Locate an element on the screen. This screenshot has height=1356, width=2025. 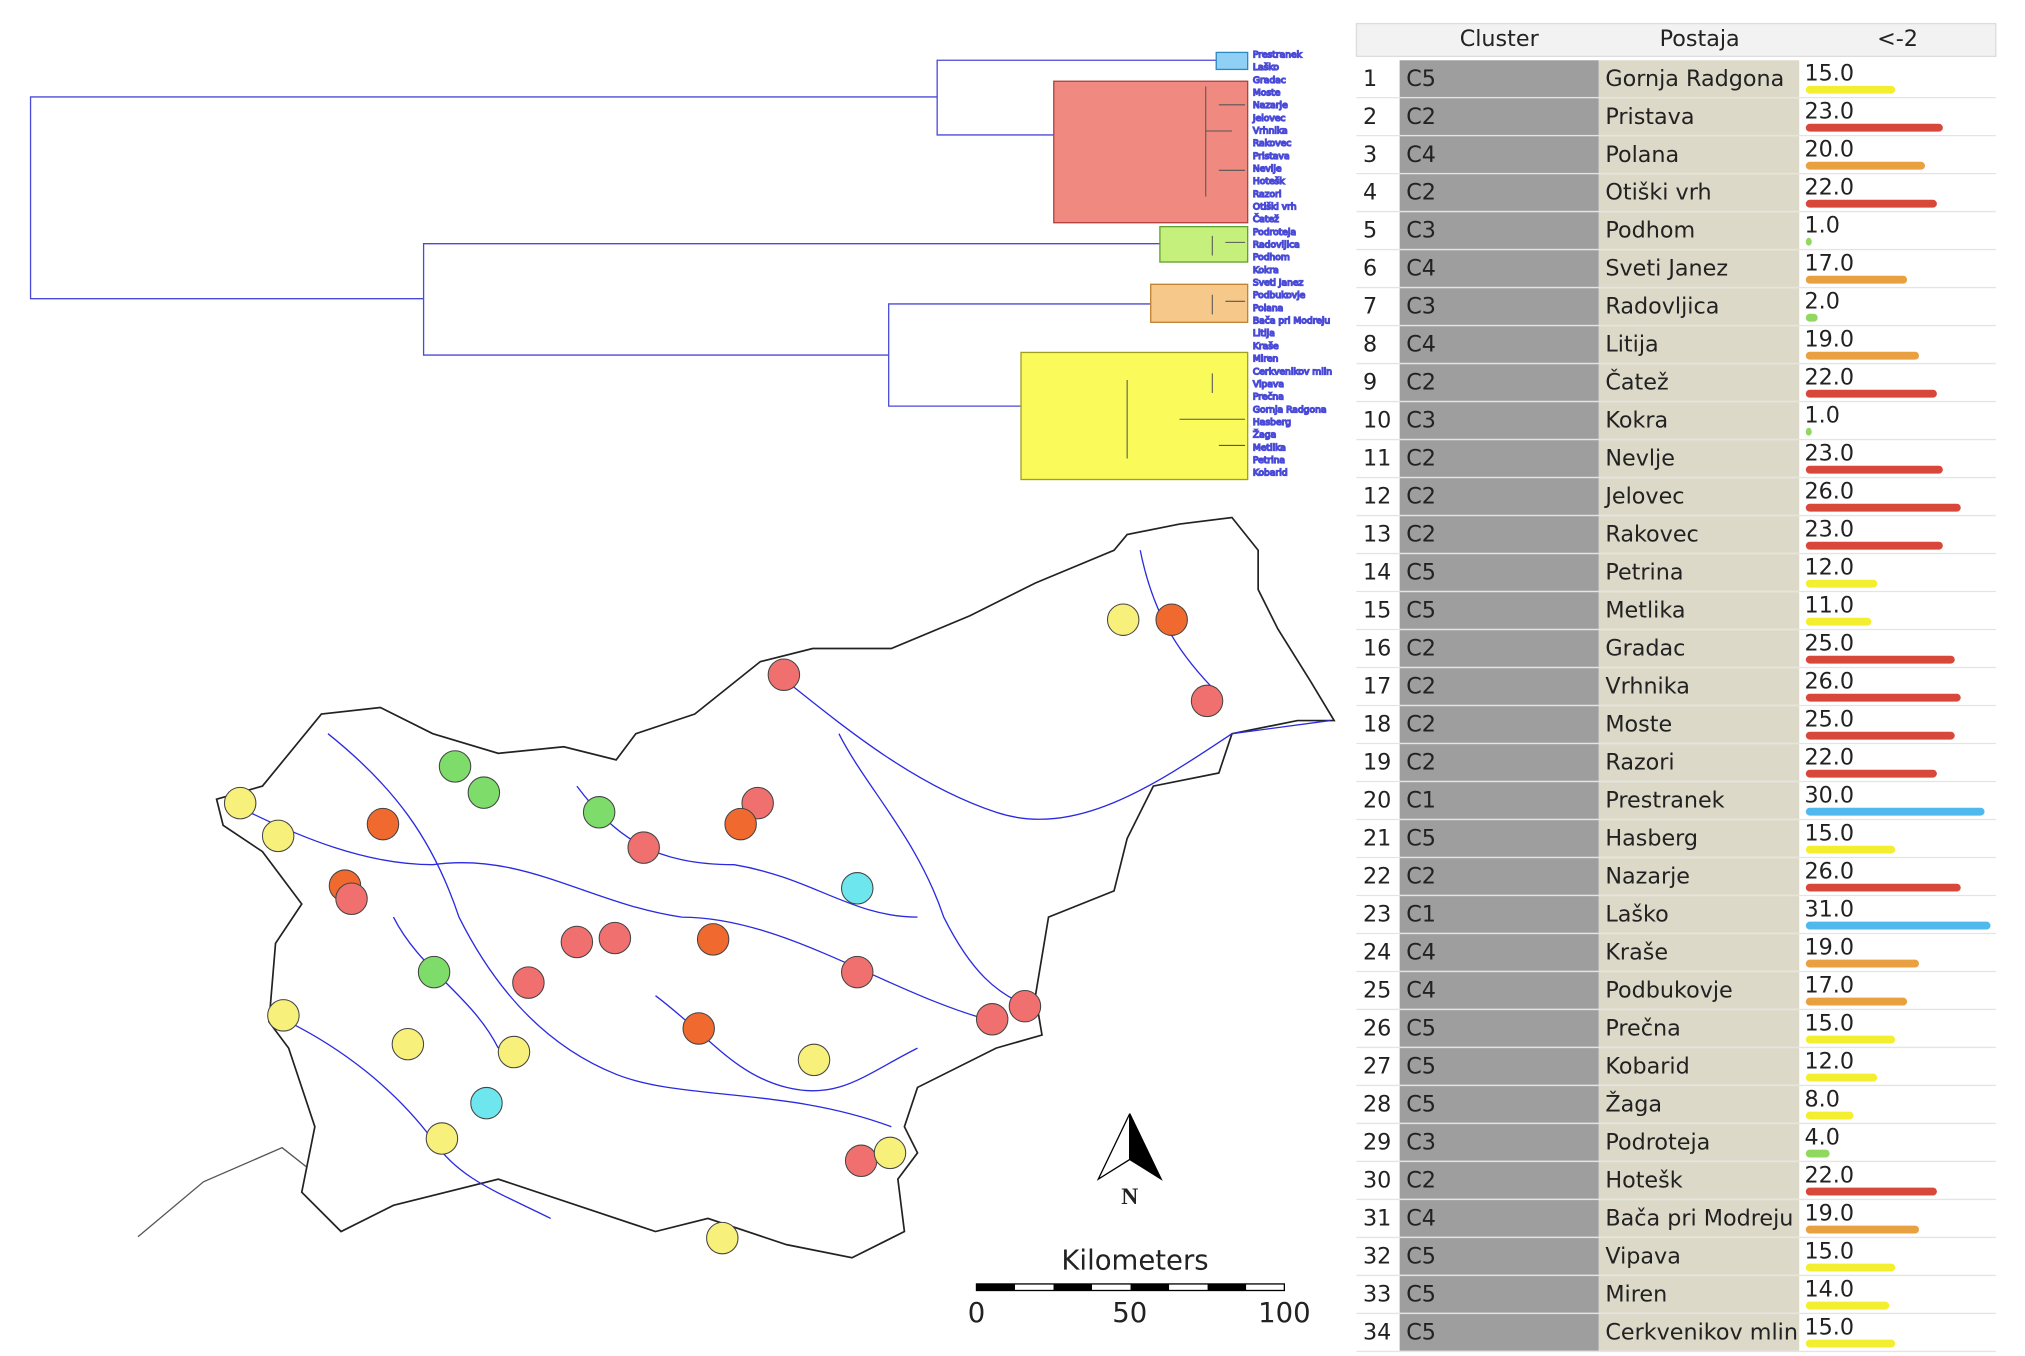
border-line is located at coordinates (231, 1192).